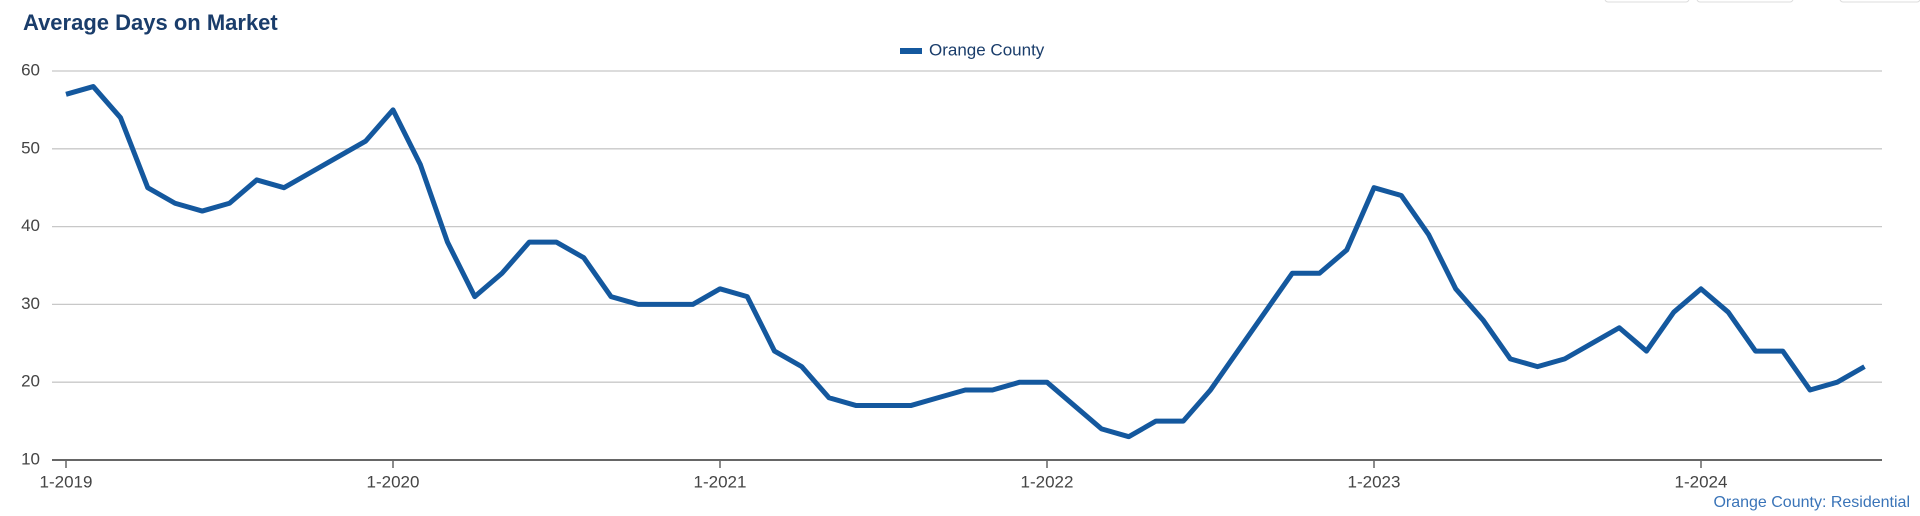 This screenshot has width=1920, height=516. I want to click on x-tick-label: 1-2024, so click(1701, 481).